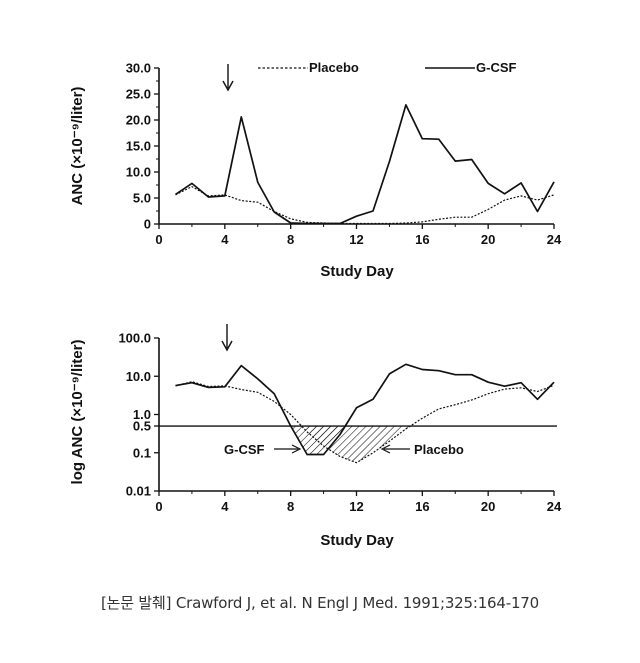 This screenshot has height=663, width=640. What do you see at coordinates (357, 271) in the screenshot?
I see `top-x-axis-title: Study Day` at bounding box center [357, 271].